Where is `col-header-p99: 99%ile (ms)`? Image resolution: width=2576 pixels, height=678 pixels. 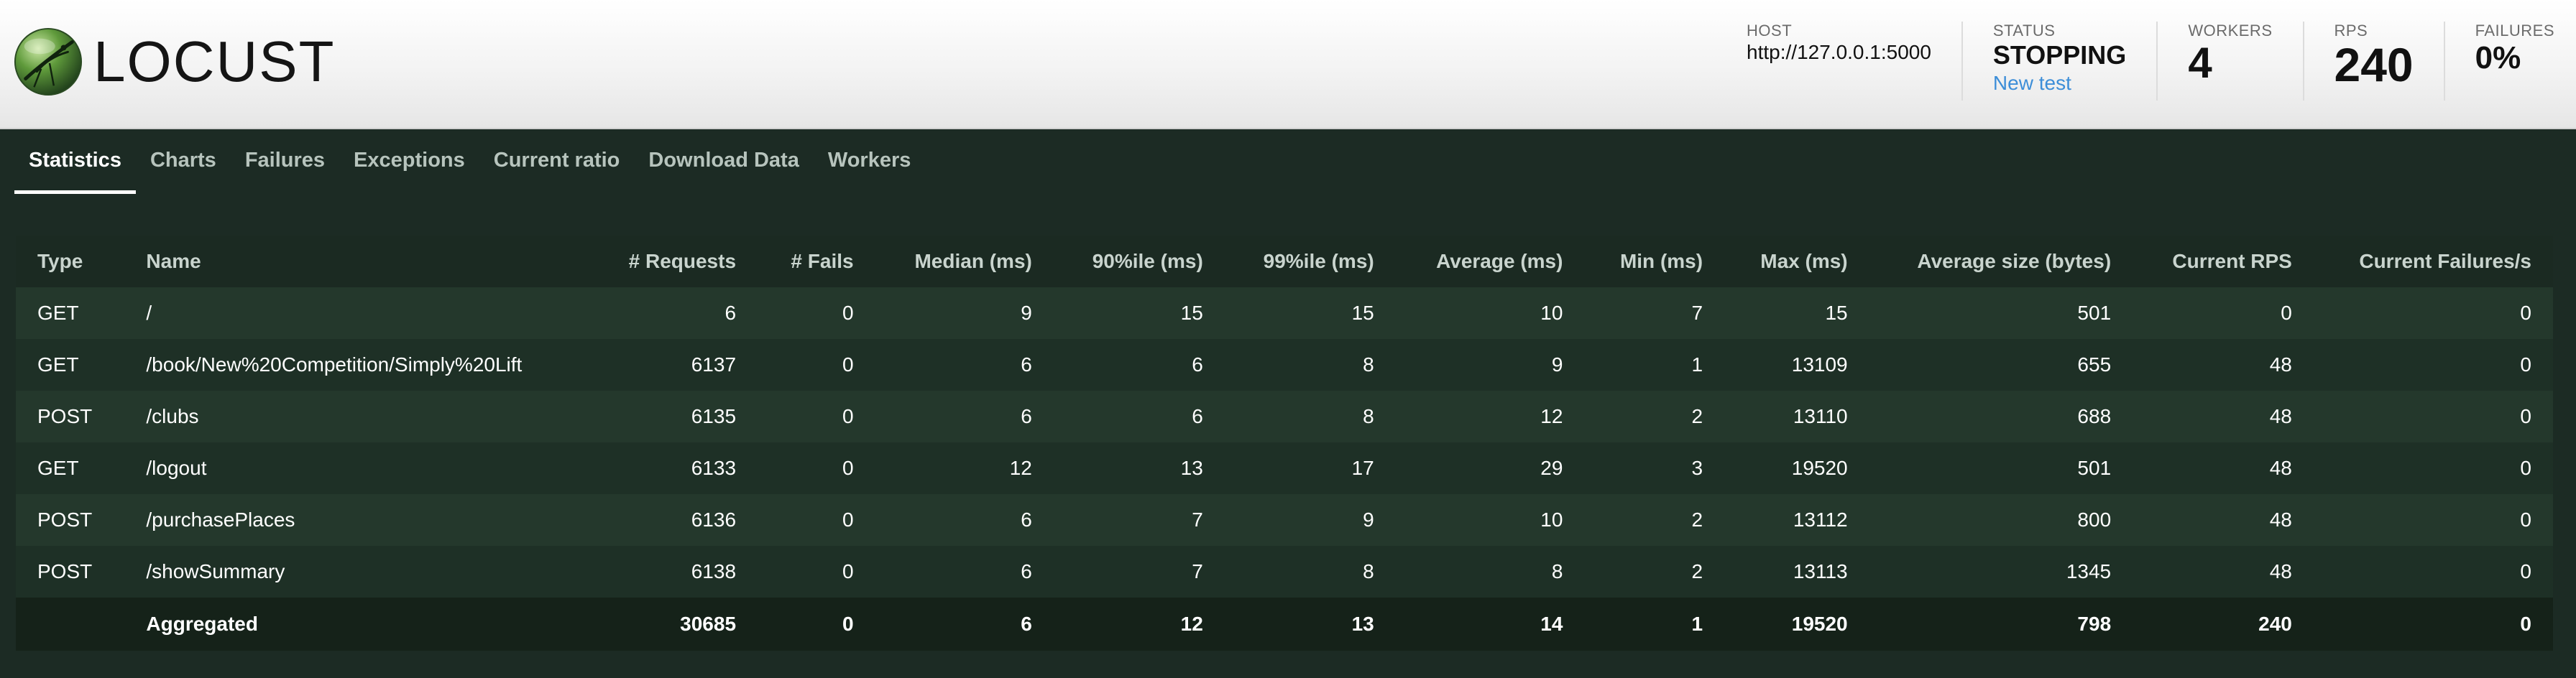 col-header-p99: 99%ile (ms) is located at coordinates (1310, 261).